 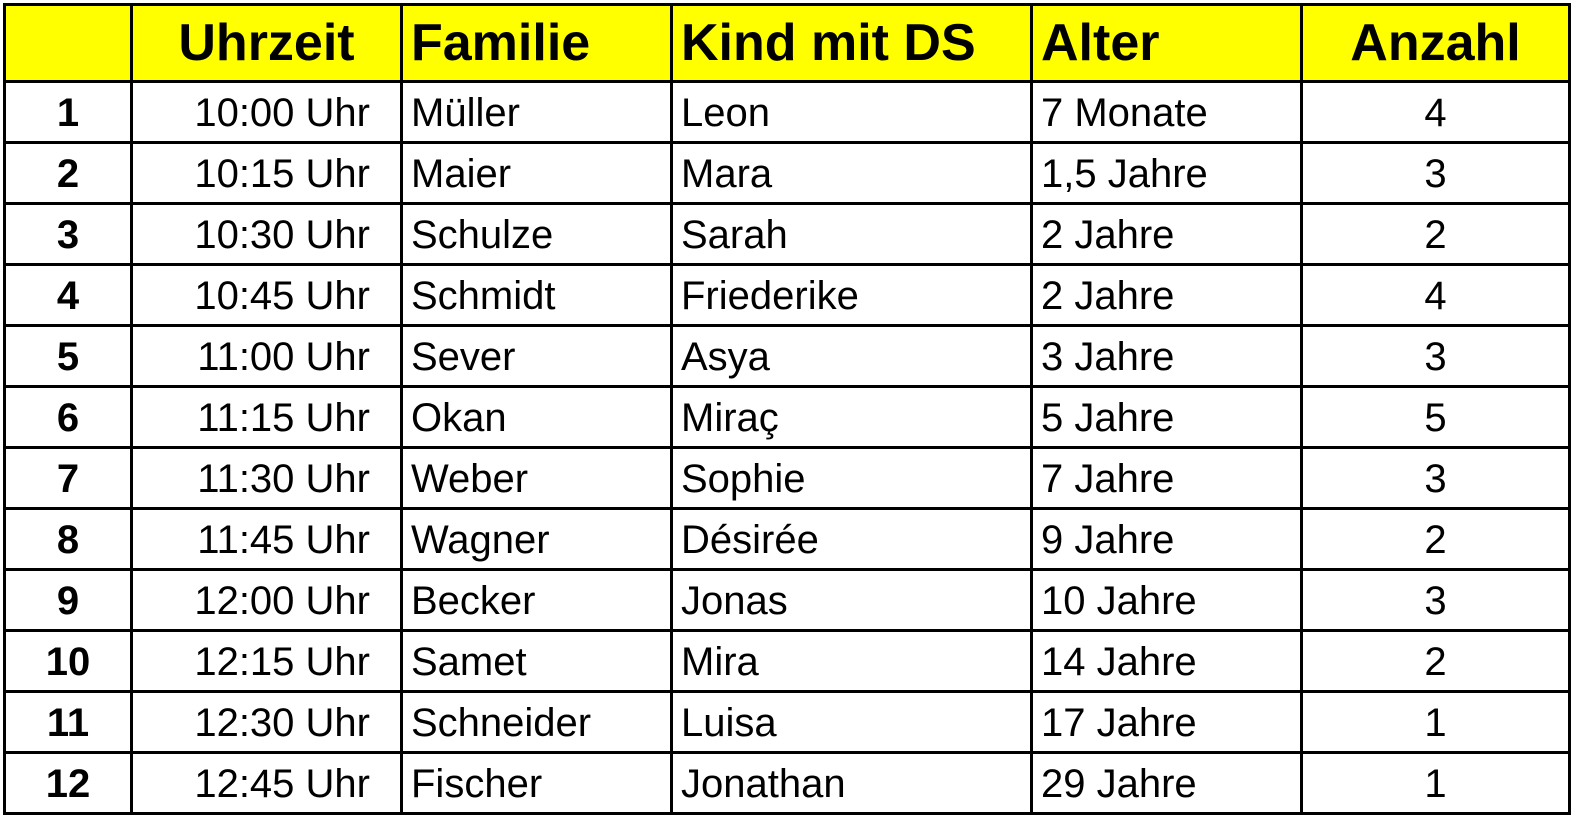 What do you see at coordinates (68, 43) in the screenshot?
I see `header-index` at bounding box center [68, 43].